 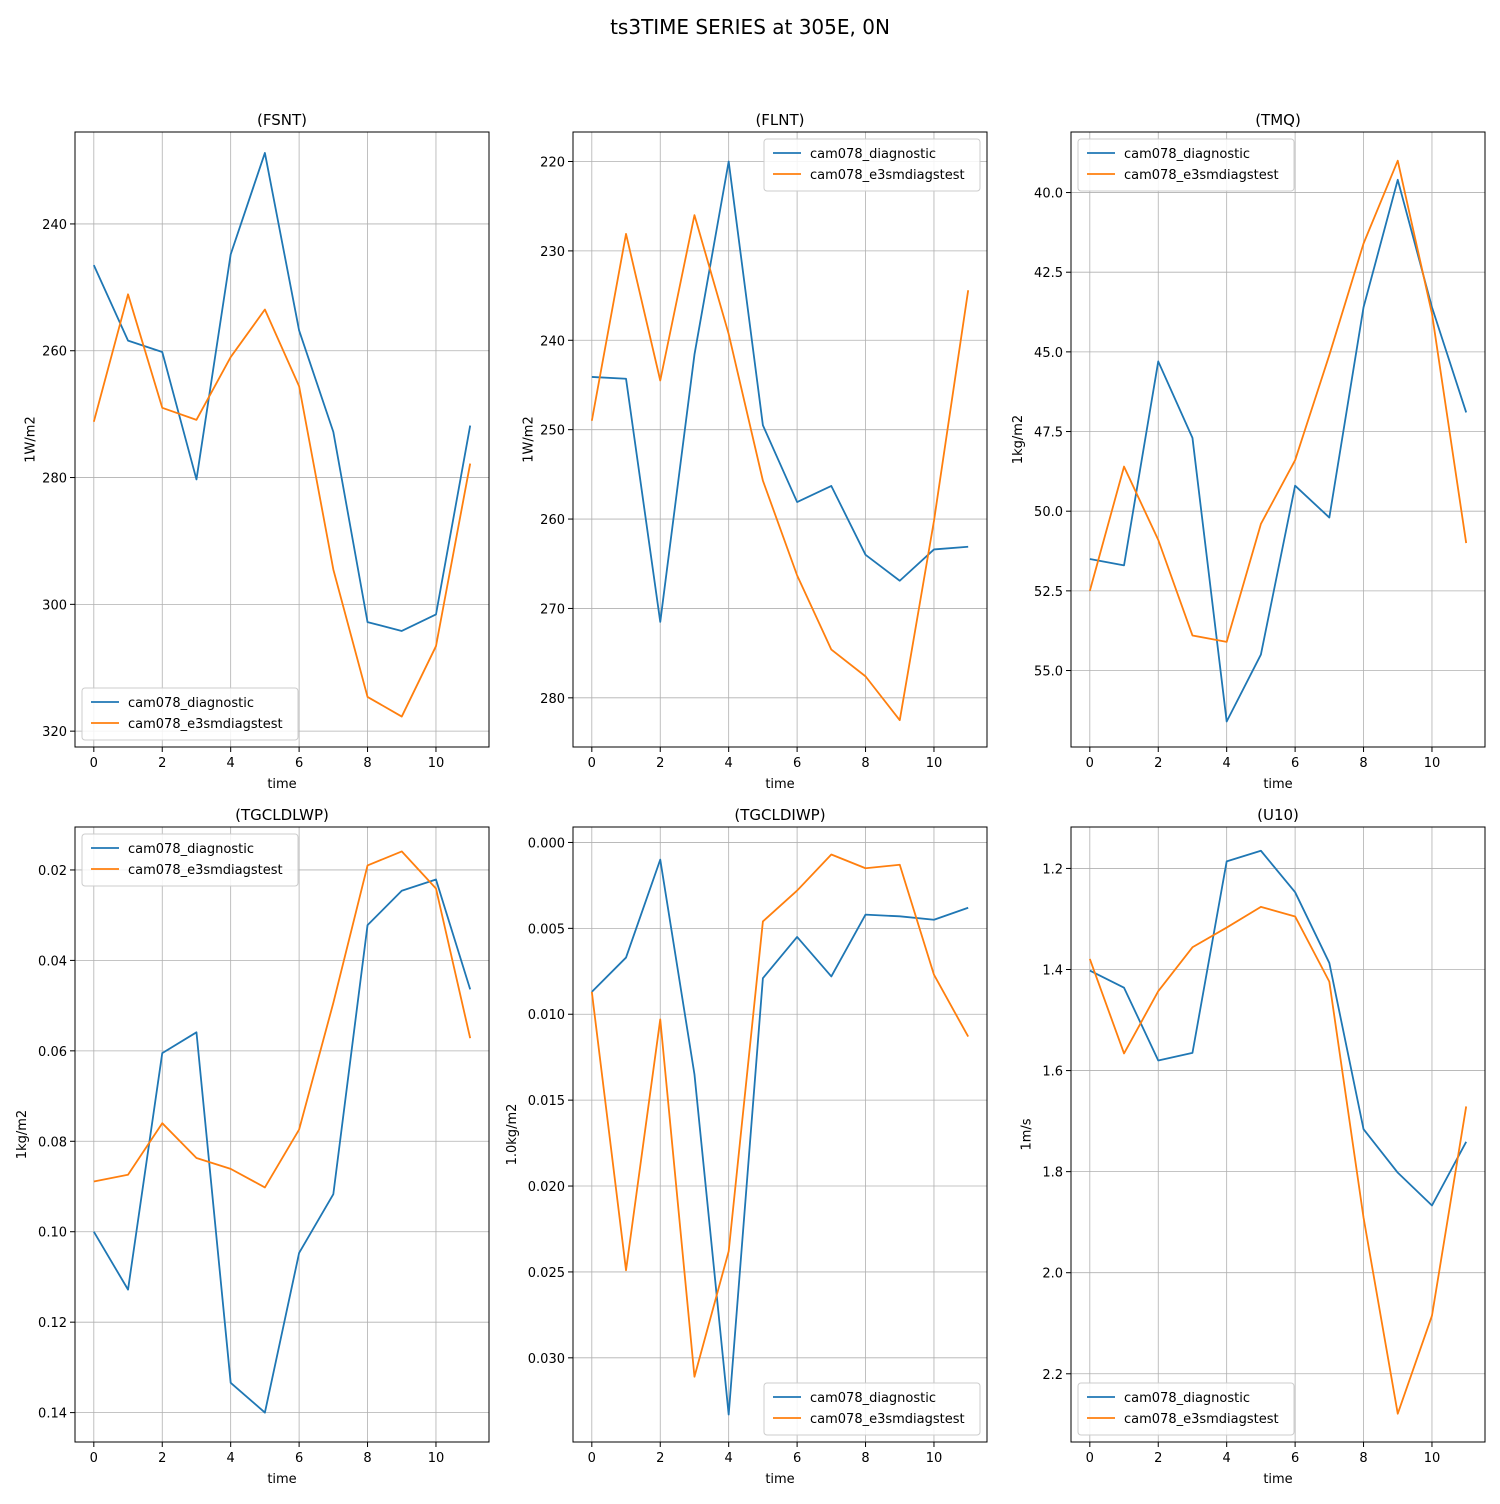 I want to click on y-tick-label: 0.010, so click(x=546, y=1015).